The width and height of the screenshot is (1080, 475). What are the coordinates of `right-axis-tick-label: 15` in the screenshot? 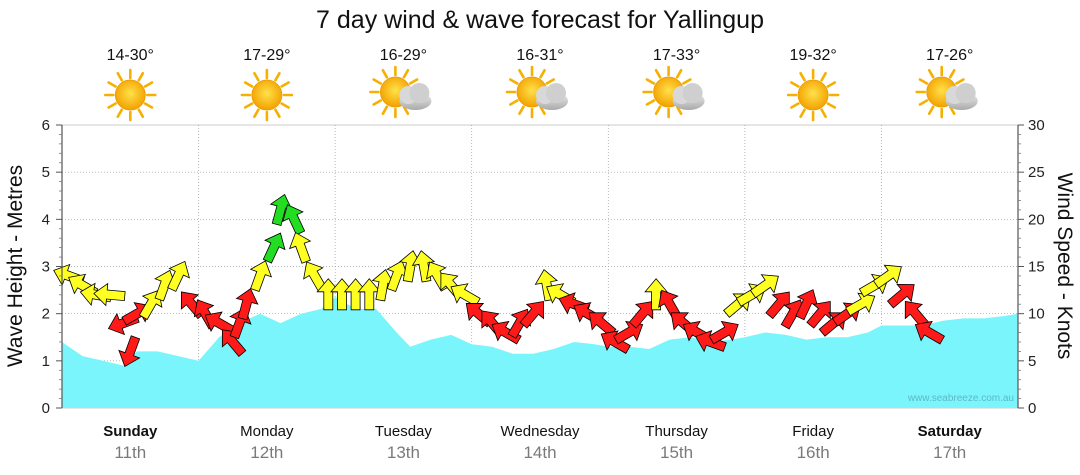 It's located at (1036, 267).